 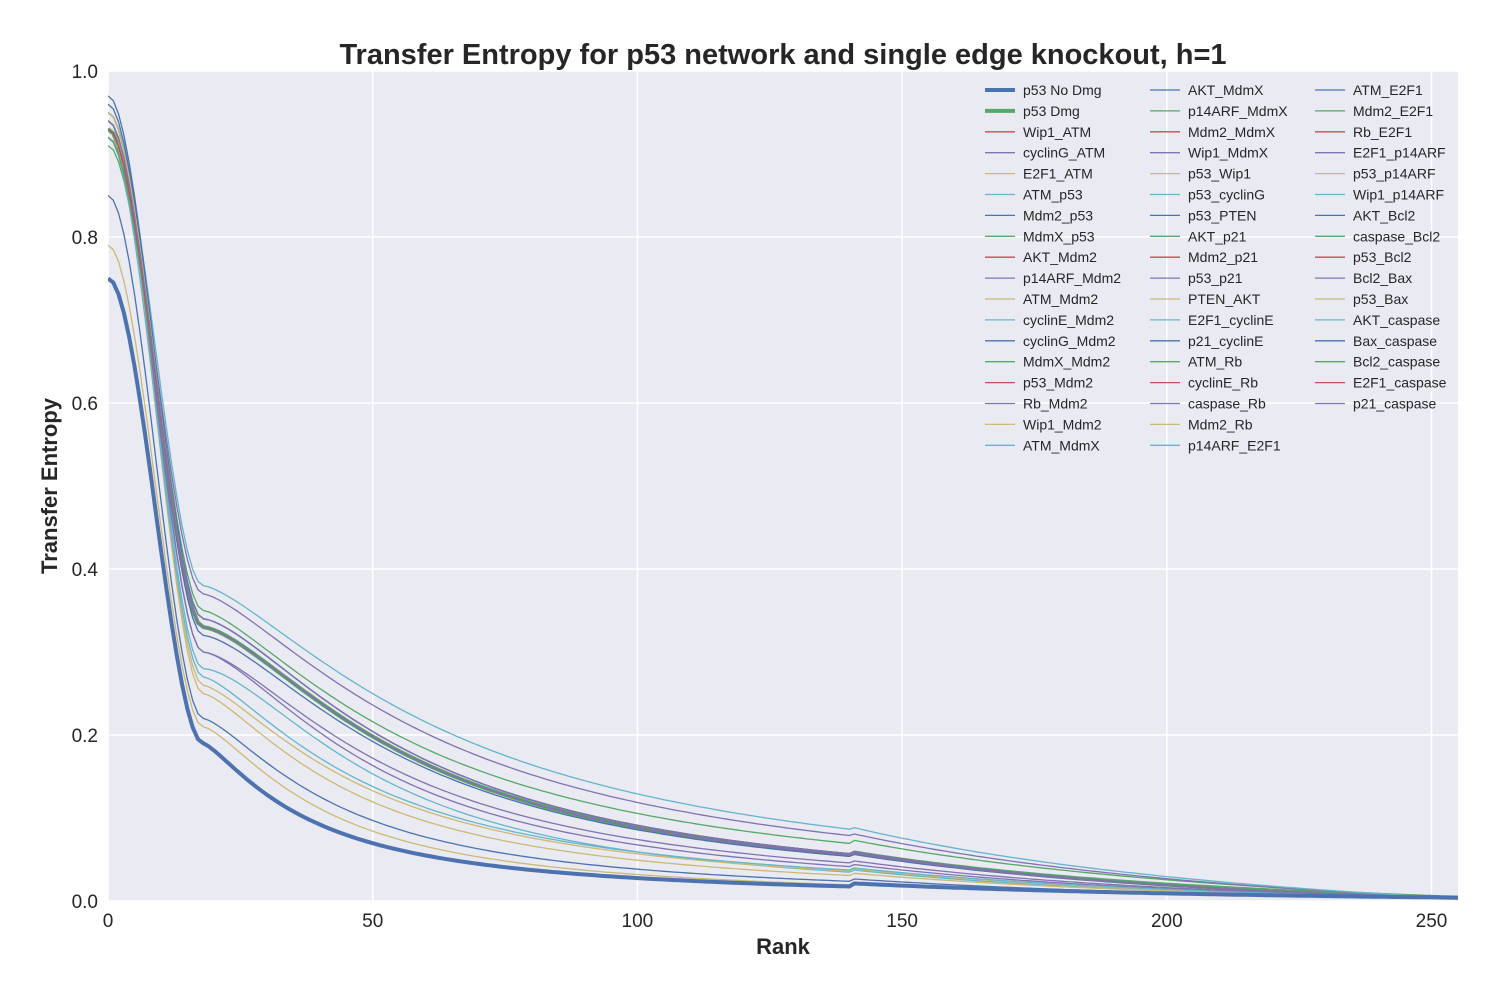 I want to click on y-tick-label: 1.0, so click(x=85, y=72).